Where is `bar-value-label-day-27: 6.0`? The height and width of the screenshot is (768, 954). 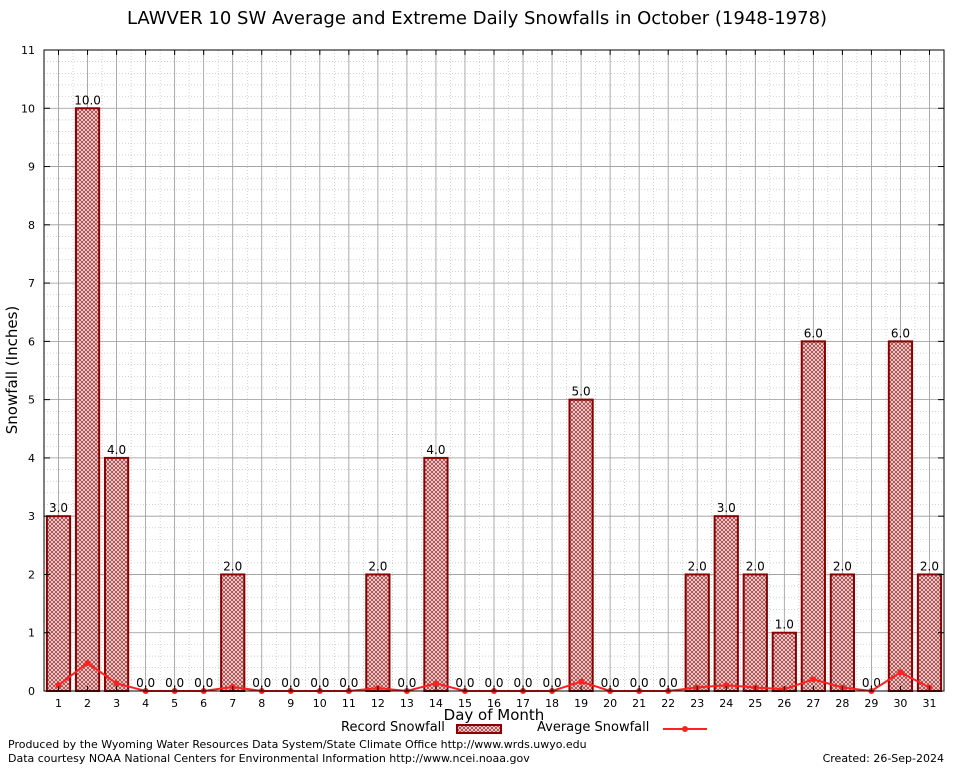
bar-value-label-day-27: 6.0 is located at coordinates (813, 333).